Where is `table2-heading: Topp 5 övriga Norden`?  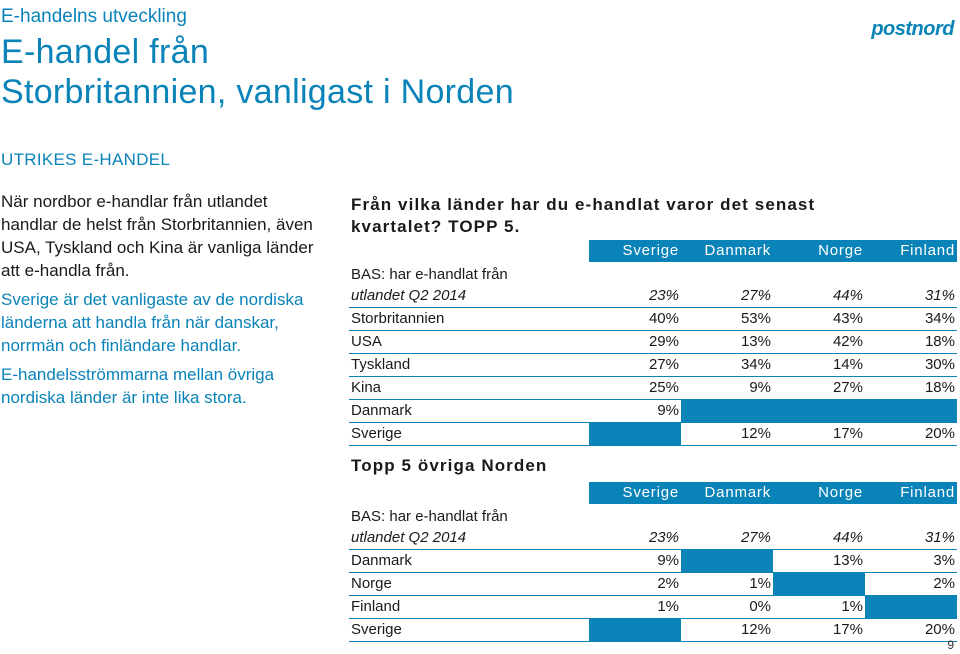
table2-heading: Topp 5 övriga Norden is located at coordinates (449, 465).